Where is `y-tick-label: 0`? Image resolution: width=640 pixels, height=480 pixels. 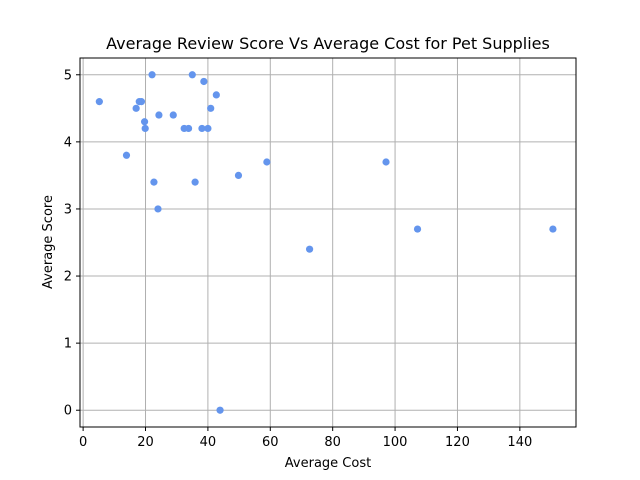 y-tick-label: 0 is located at coordinates (68, 411).